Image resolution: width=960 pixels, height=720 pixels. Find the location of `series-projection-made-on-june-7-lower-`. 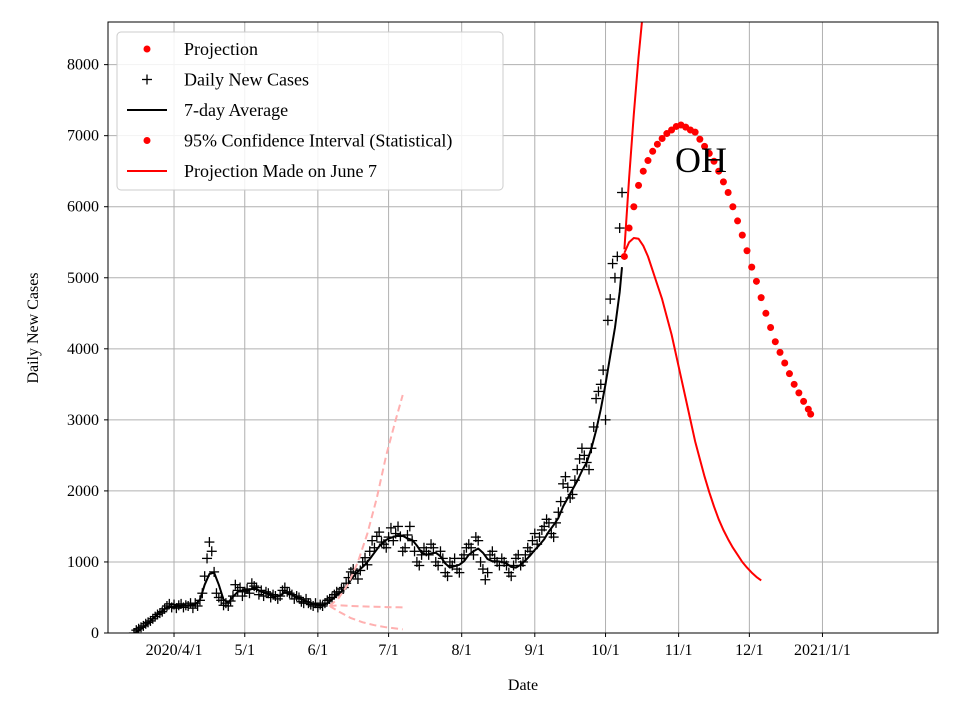

series-projection-made-on-june-7-lower- is located at coordinates (366, 618).